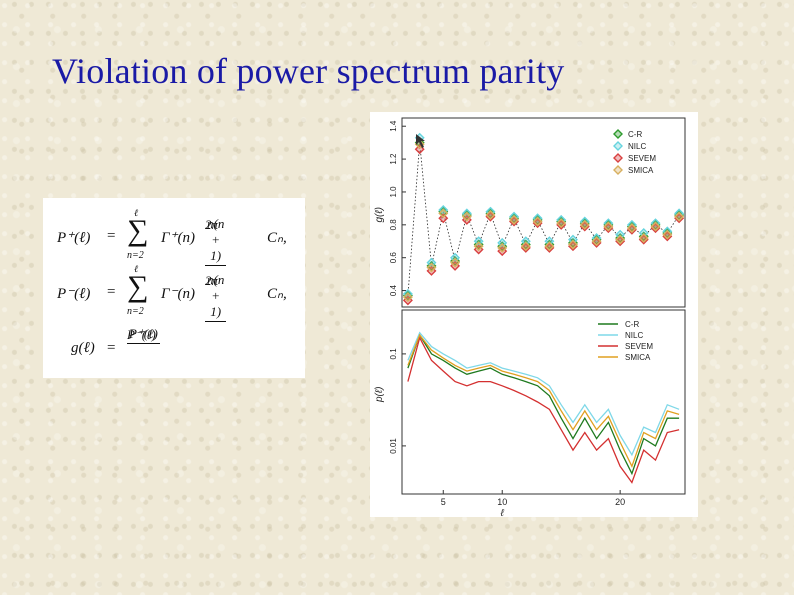 The image size is (794, 595). I want to click on y-tick-label: 0.01, so click(393, 446).